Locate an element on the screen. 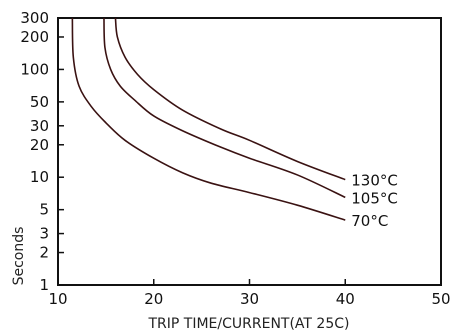  x-axis-ticks: 10 20 30 40 50 is located at coordinates (249, 293).